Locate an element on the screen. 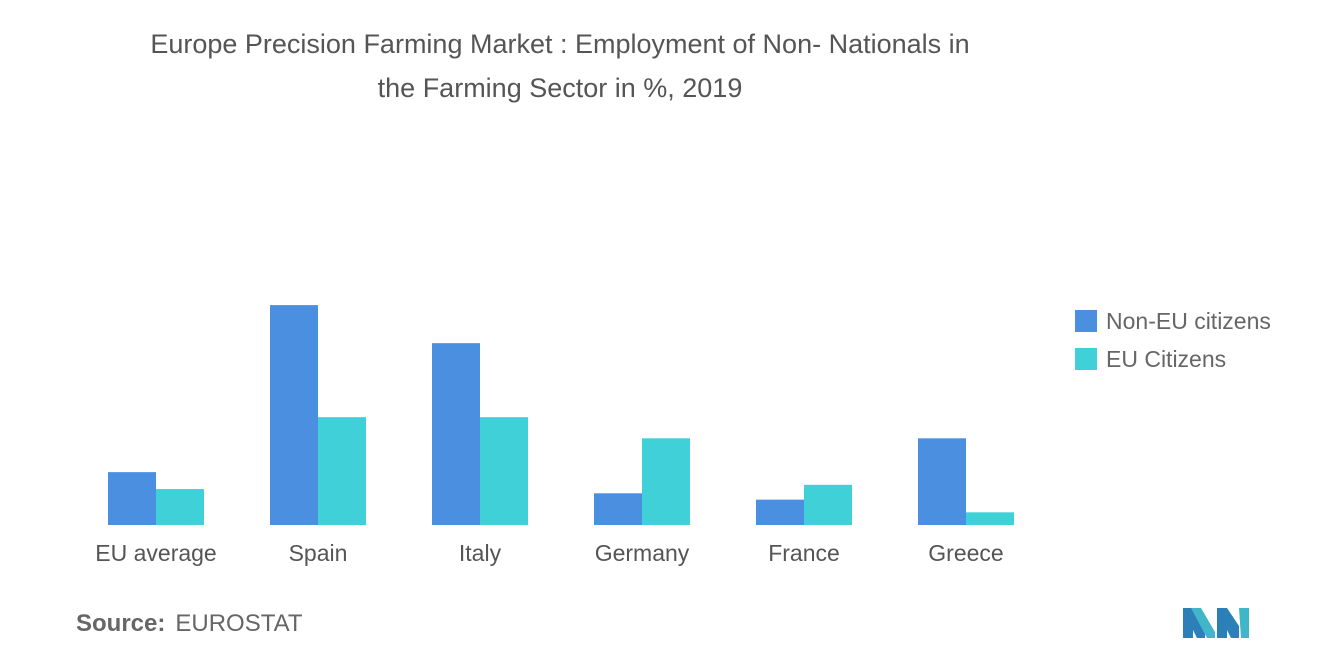  bar-non-eu-spain is located at coordinates (294, 415).